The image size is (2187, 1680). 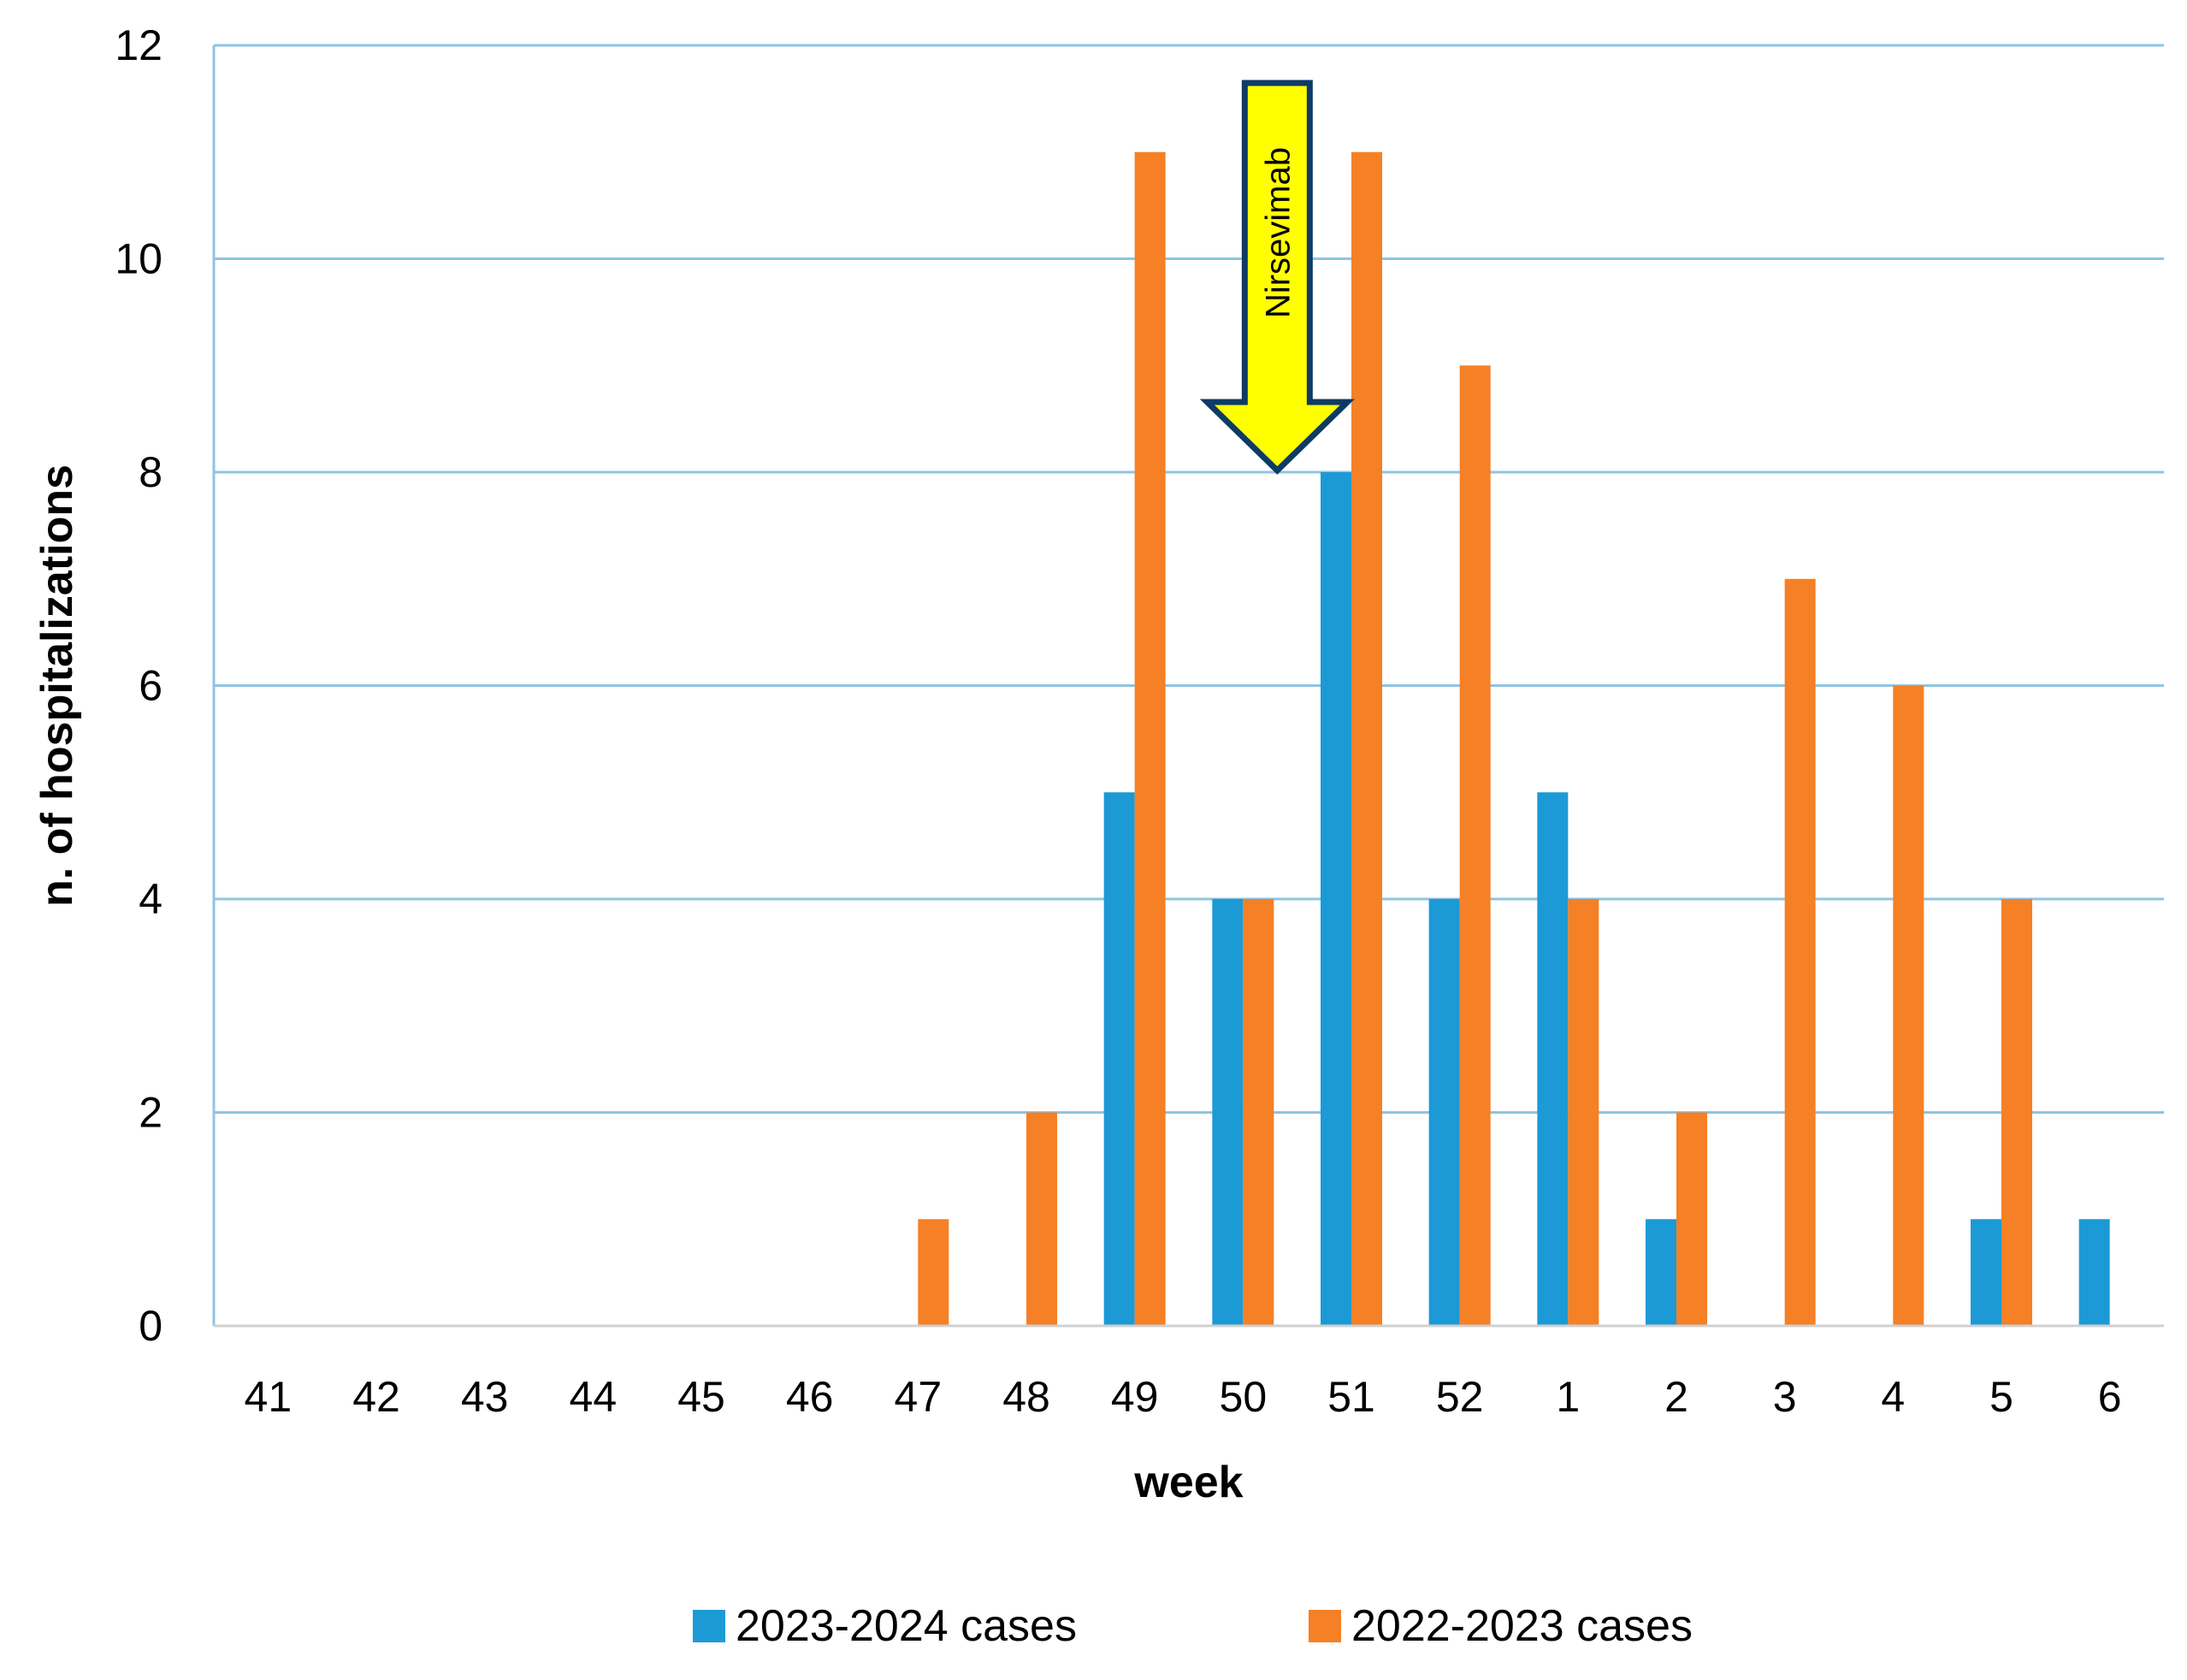 I want to click on x-tick-label: 6, so click(x=2110, y=1397).